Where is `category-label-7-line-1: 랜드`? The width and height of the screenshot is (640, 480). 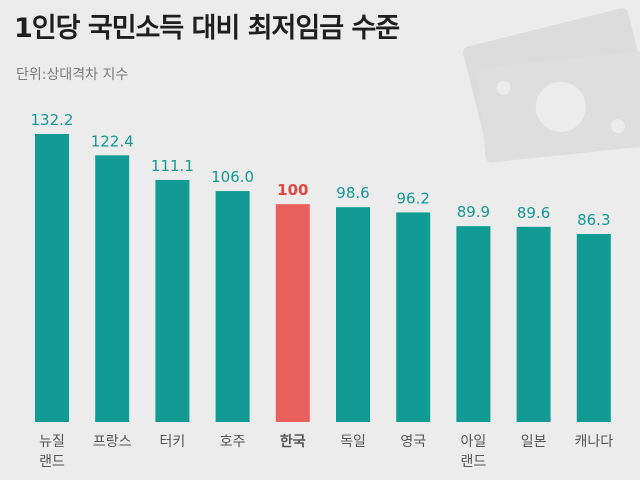
category-label-7-line-1: 랜드 is located at coordinates (474, 462).